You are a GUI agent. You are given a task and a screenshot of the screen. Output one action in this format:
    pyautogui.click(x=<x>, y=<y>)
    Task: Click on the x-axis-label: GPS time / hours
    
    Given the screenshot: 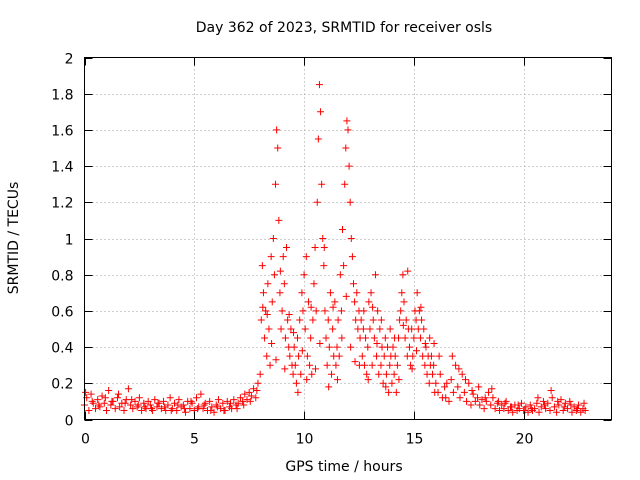 What is the action you would take?
    pyautogui.click(x=343, y=467)
    